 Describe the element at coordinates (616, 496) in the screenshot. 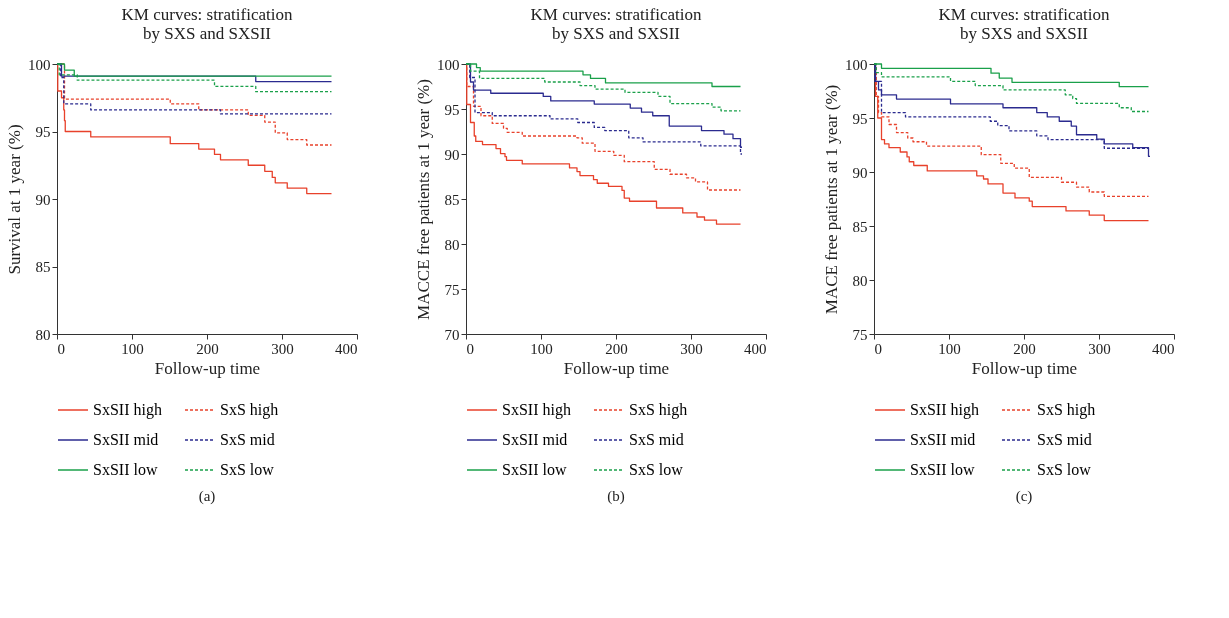

I see `text: (b)` at that location.